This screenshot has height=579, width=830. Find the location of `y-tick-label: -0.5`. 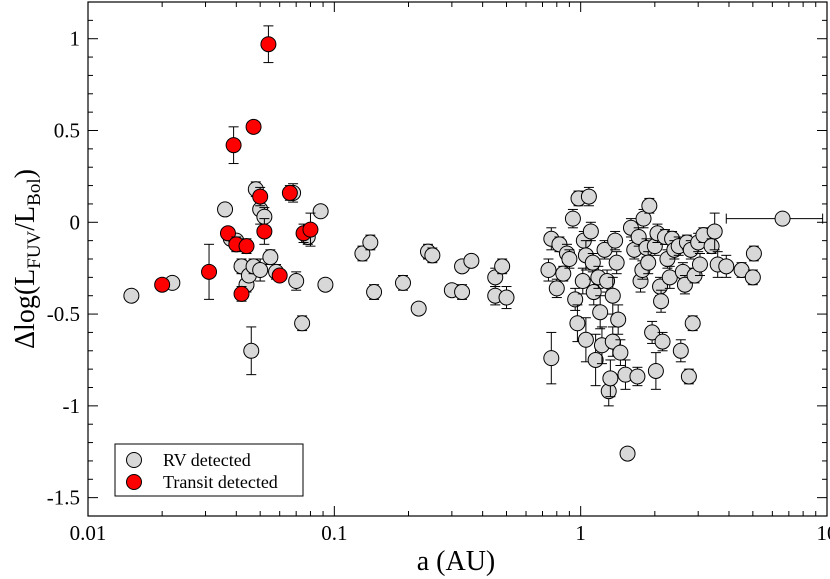

y-tick-label: -0.5 is located at coordinates (63, 314).